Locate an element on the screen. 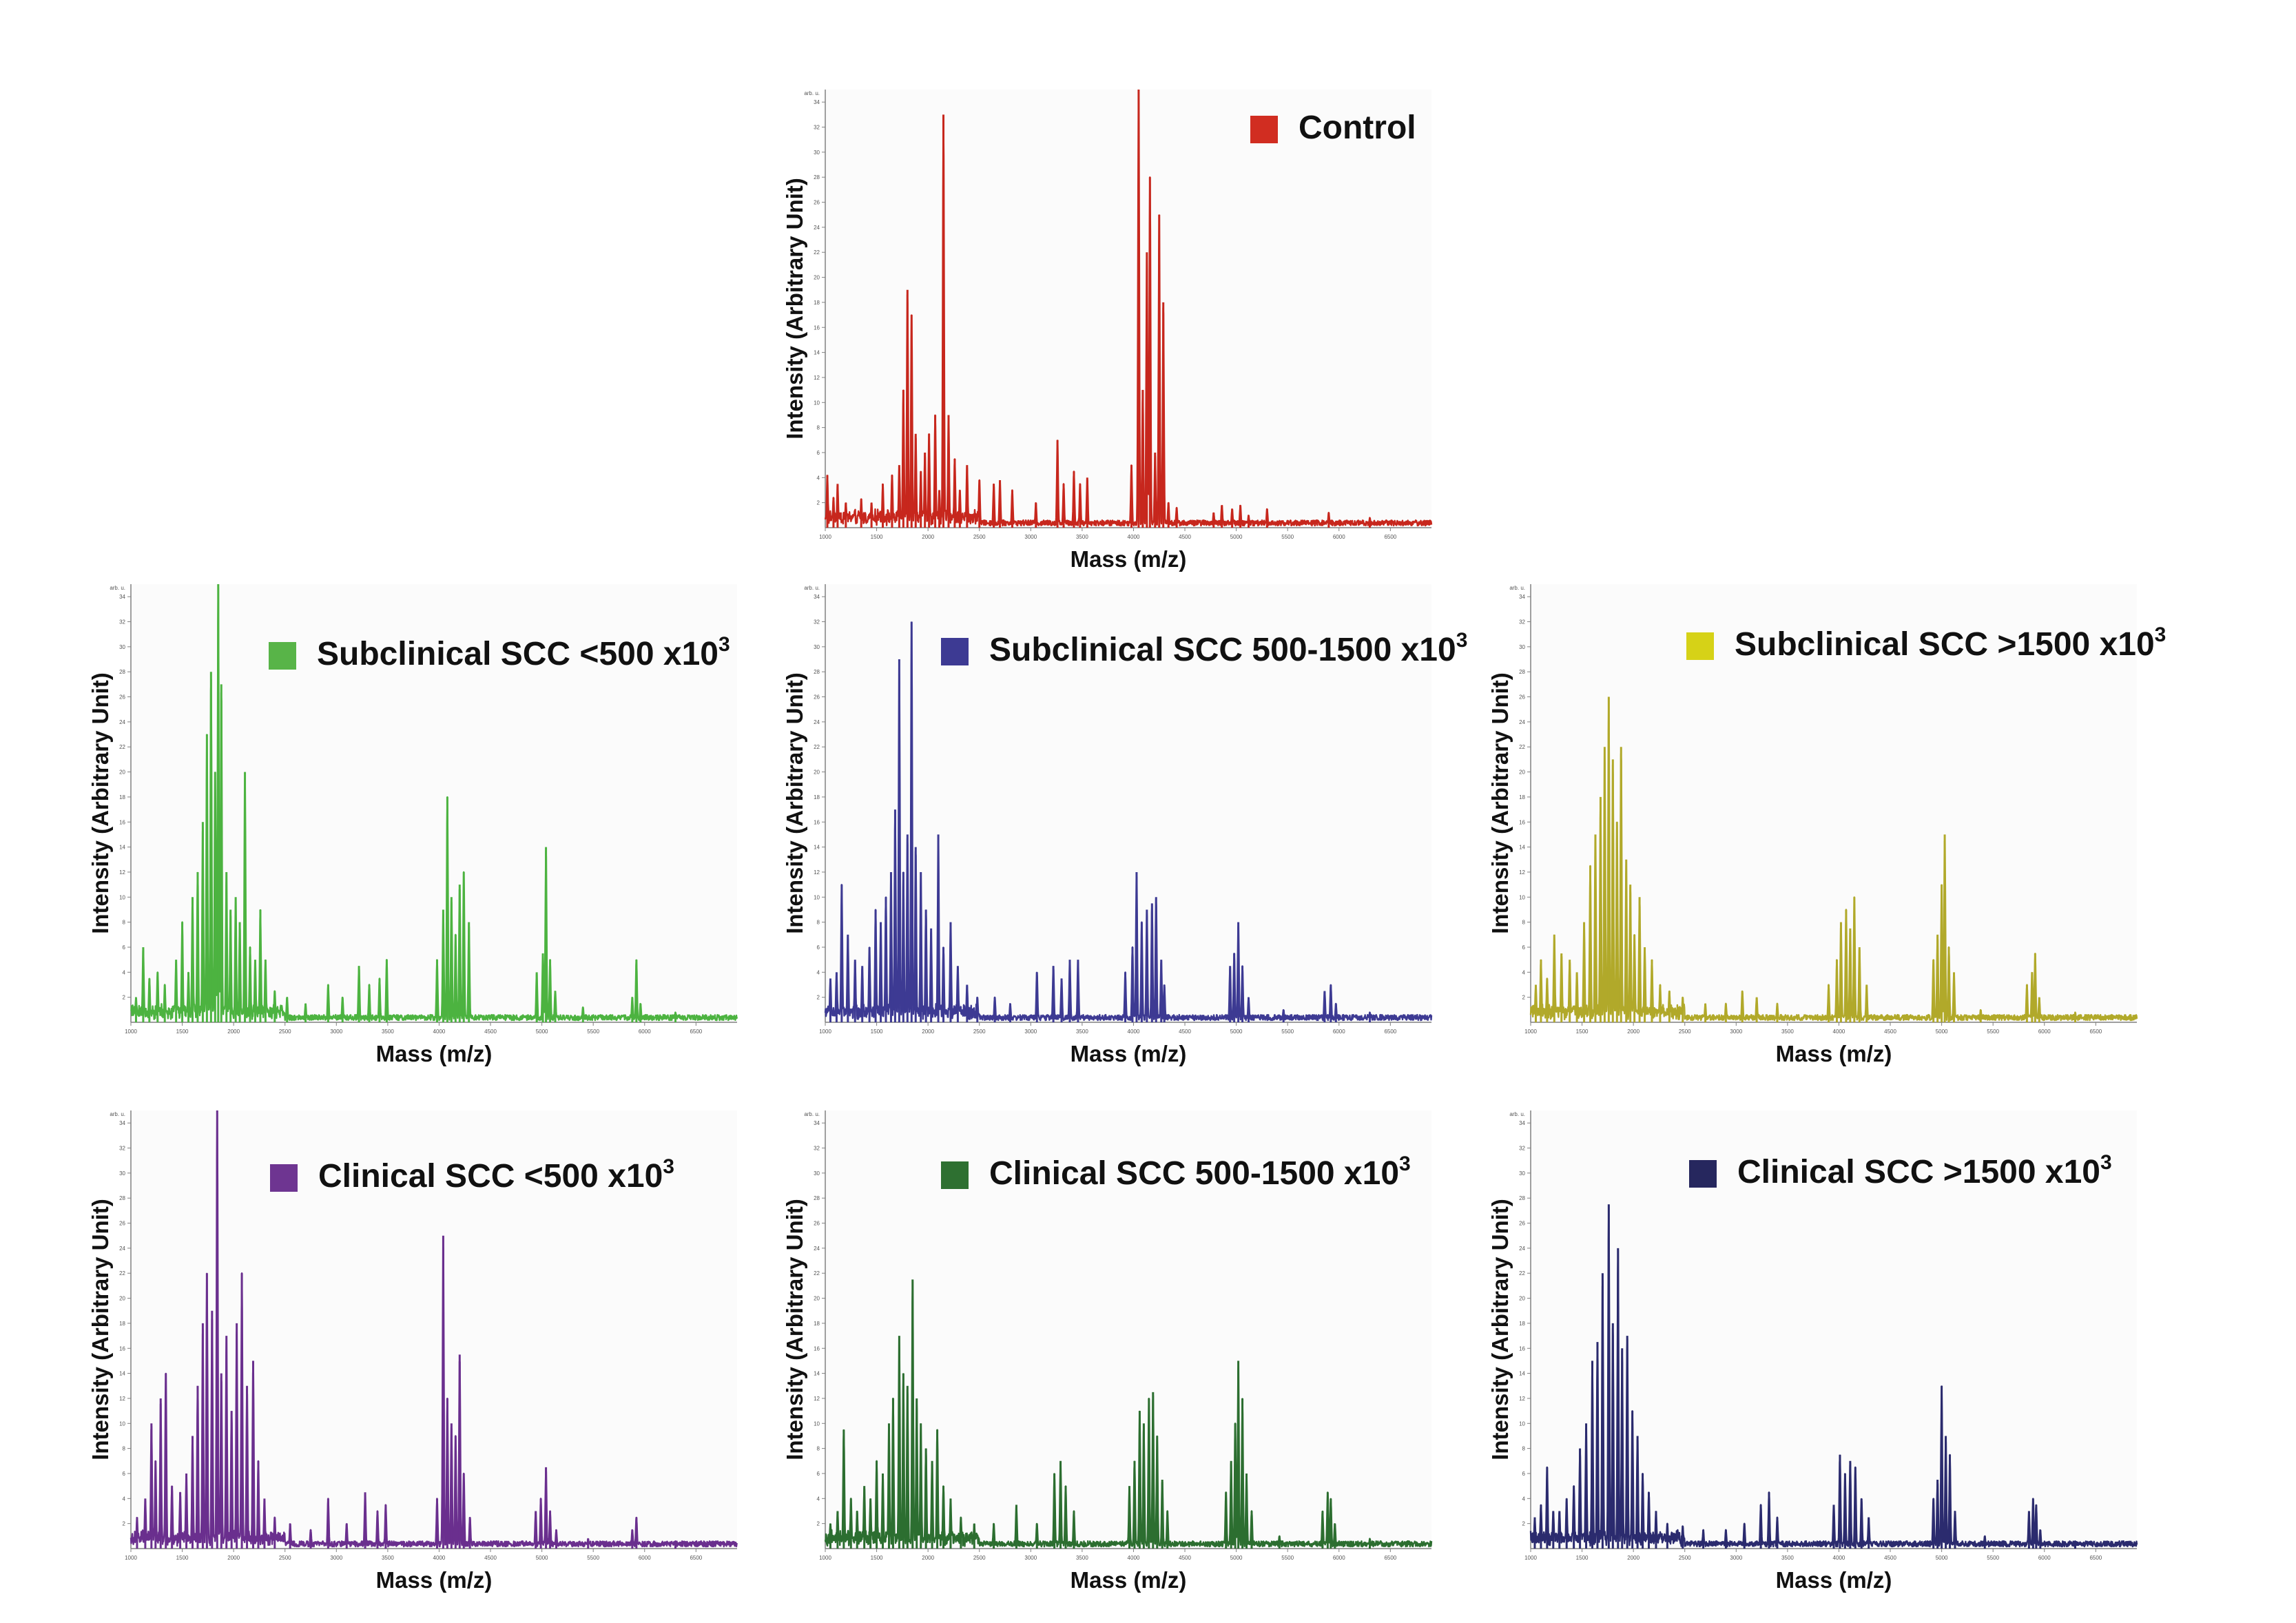 The width and height of the screenshot is (2296, 1623). legend-title-text: Clinical SCC <500 x10 is located at coordinates (490, 1176).